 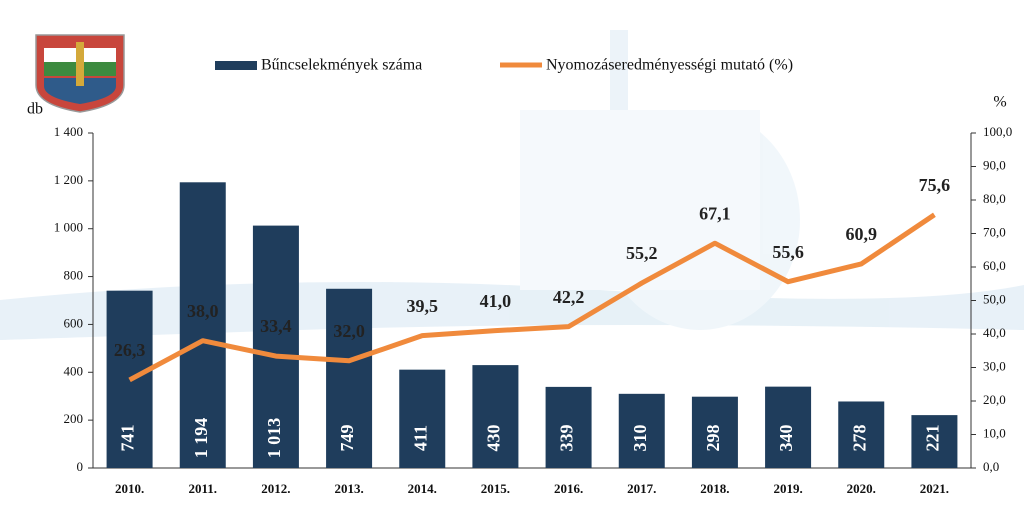 I want to click on bar-value-label: 430, so click(x=494, y=437).